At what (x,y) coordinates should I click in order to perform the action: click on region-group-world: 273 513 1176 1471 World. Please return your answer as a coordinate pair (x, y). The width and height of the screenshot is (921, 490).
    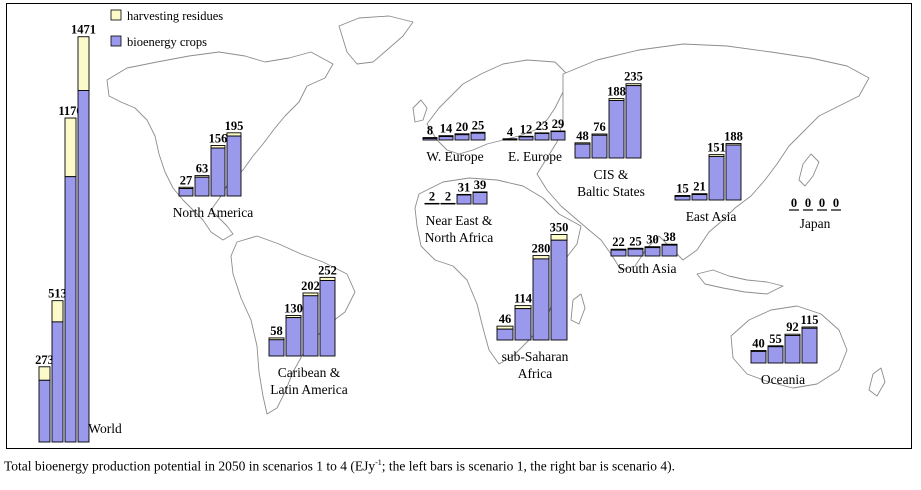
    Looking at the image, I should click on (78, 233).